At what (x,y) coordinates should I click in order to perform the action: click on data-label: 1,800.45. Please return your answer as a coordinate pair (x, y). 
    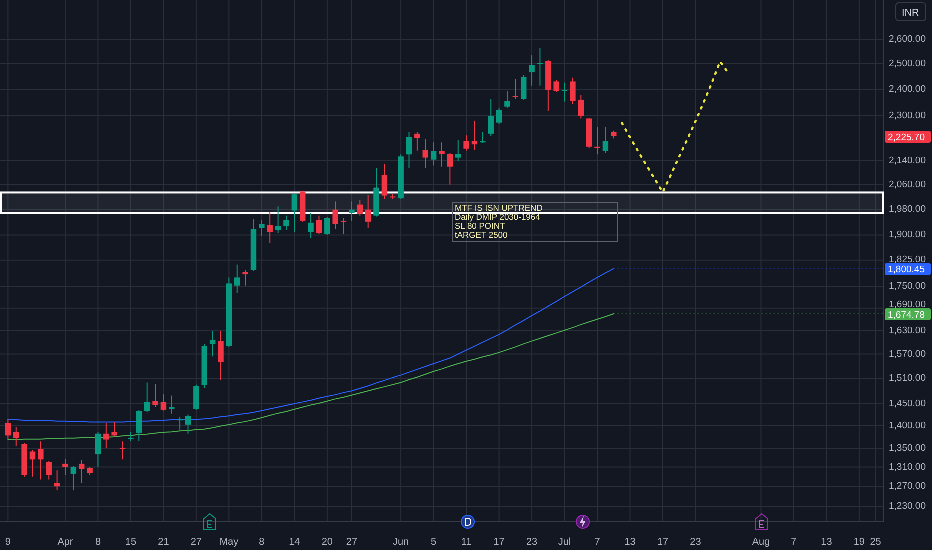
    Looking at the image, I should click on (906, 270).